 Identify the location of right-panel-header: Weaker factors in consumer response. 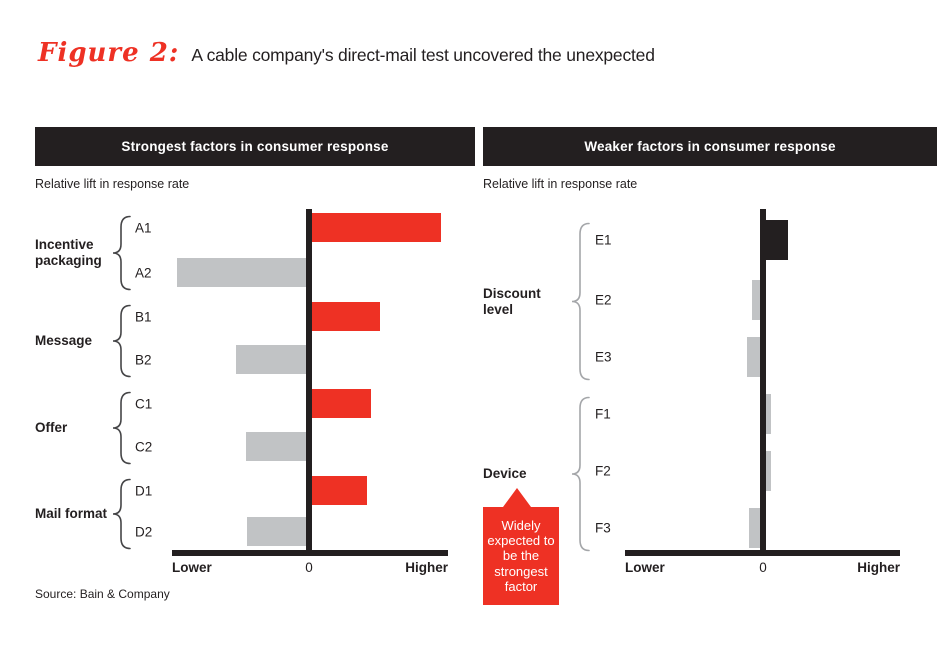
(710, 146).